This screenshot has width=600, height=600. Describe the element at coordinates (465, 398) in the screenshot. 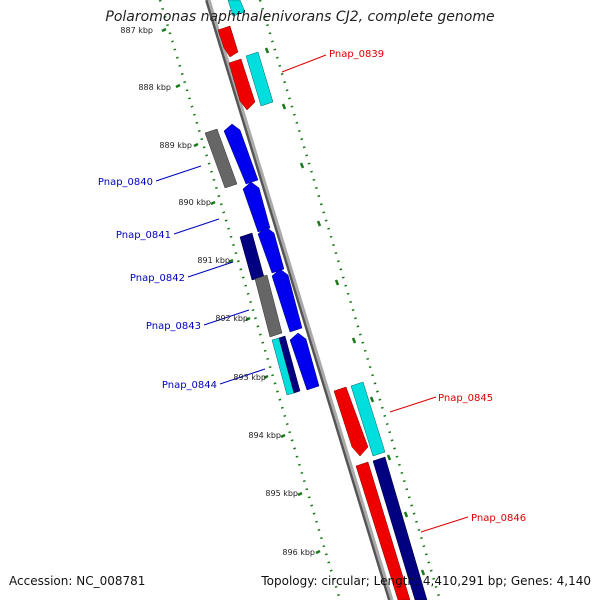

I see `gene-label-pnap-0845: Pnap_0845` at that location.